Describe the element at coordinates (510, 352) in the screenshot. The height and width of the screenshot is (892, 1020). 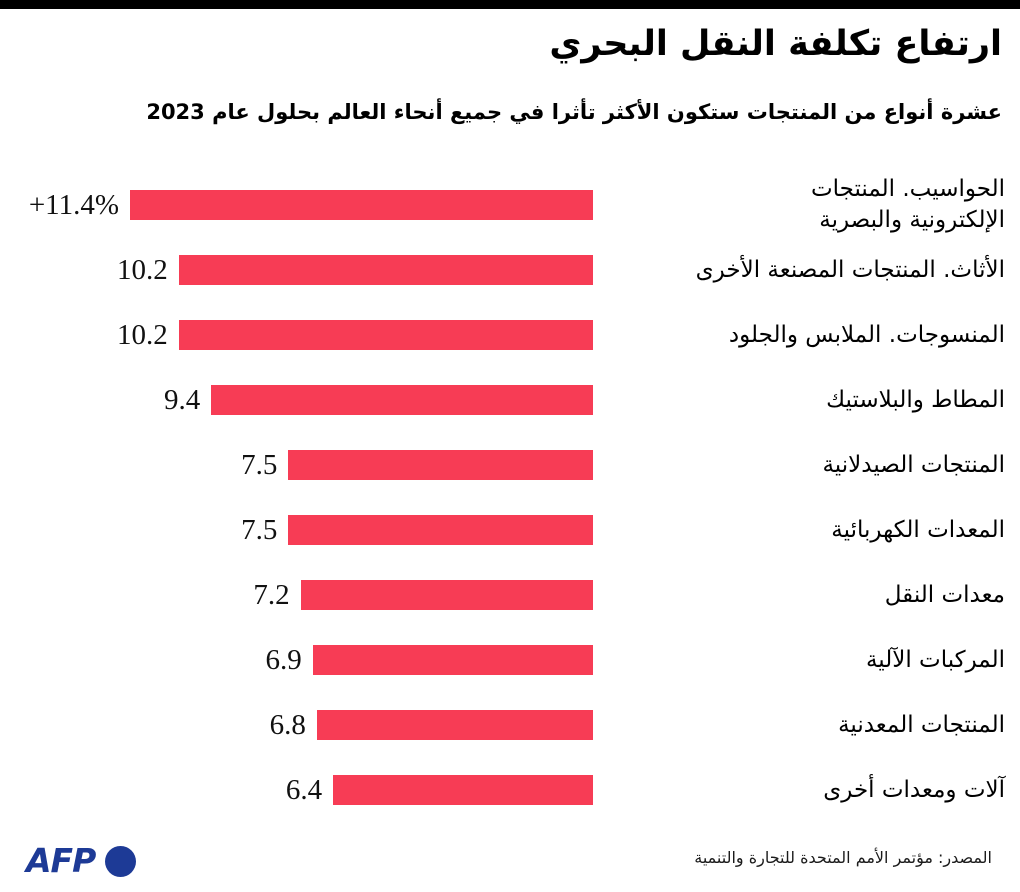
I see `chart-row: 10.2 المنسوجات. الملابس والجلود` at that location.